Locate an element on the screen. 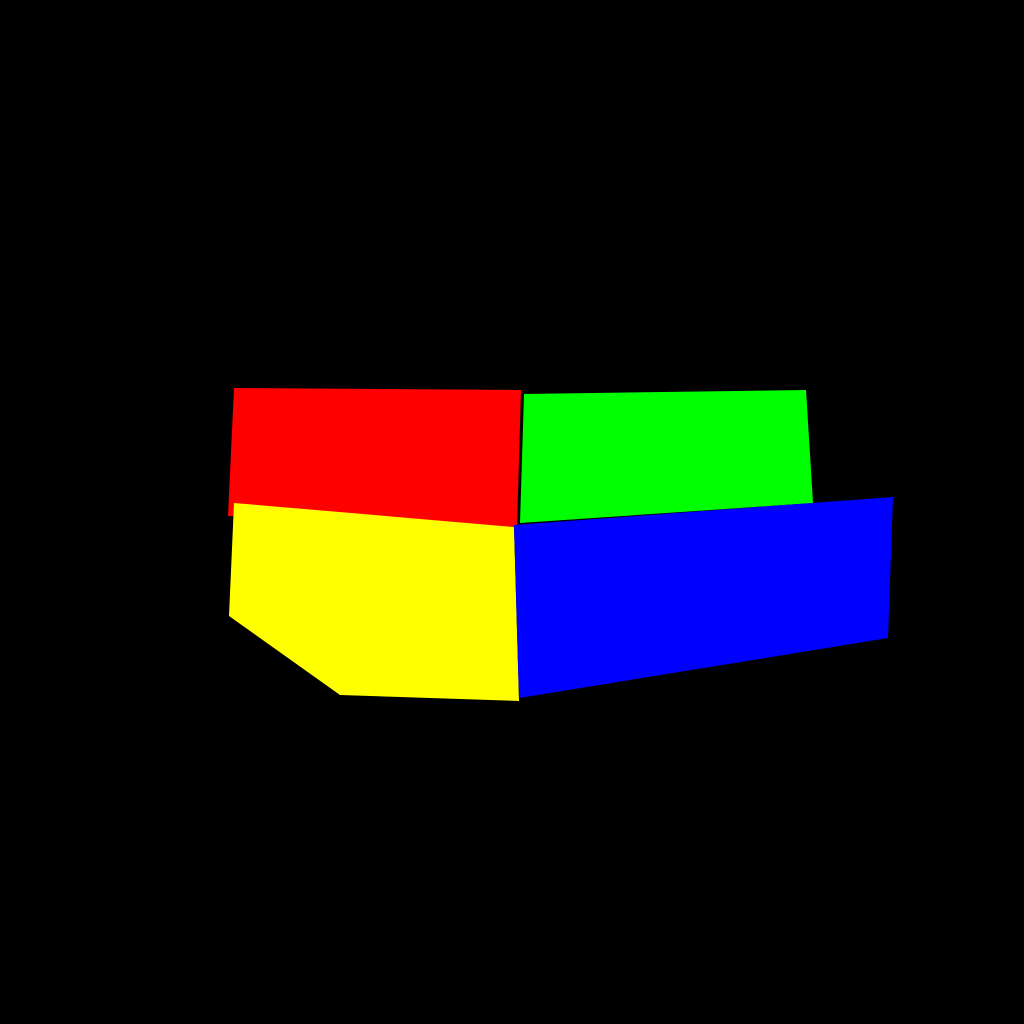 The image size is (1024, 1024). red-panel is located at coordinates (374, 457).